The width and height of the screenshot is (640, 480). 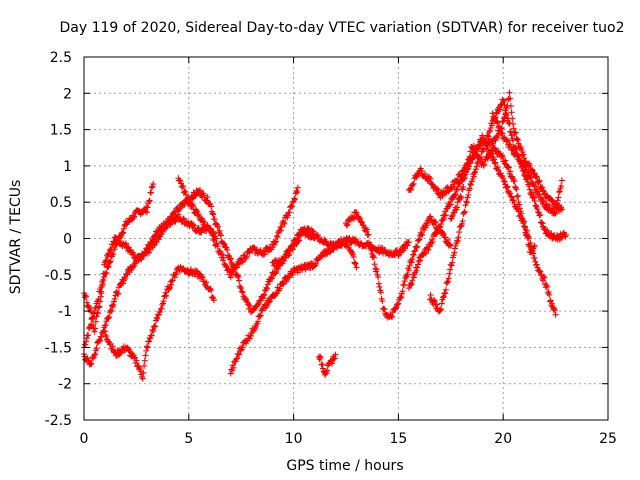 What do you see at coordinates (58, 421) in the screenshot?
I see `y-tick-label: -2.5` at bounding box center [58, 421].